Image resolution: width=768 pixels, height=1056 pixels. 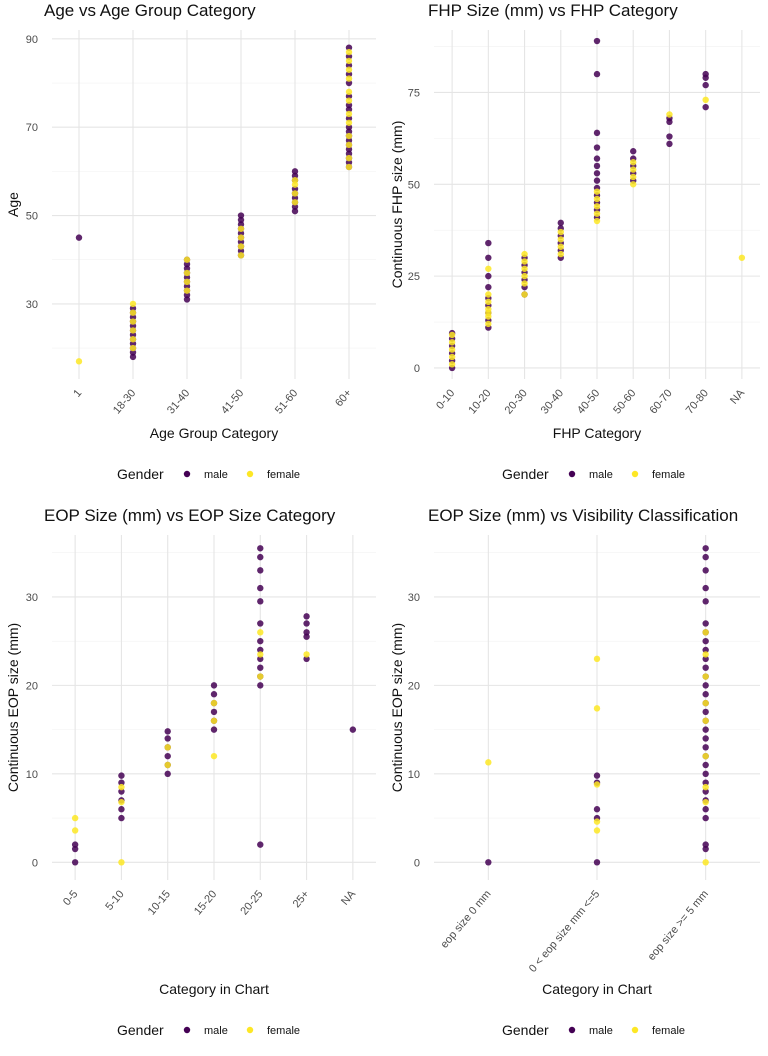 What do you see at coordinates (737, 397) in the screenshot?
I see `x-tick-label: NA` at bounding box center [737, 397].